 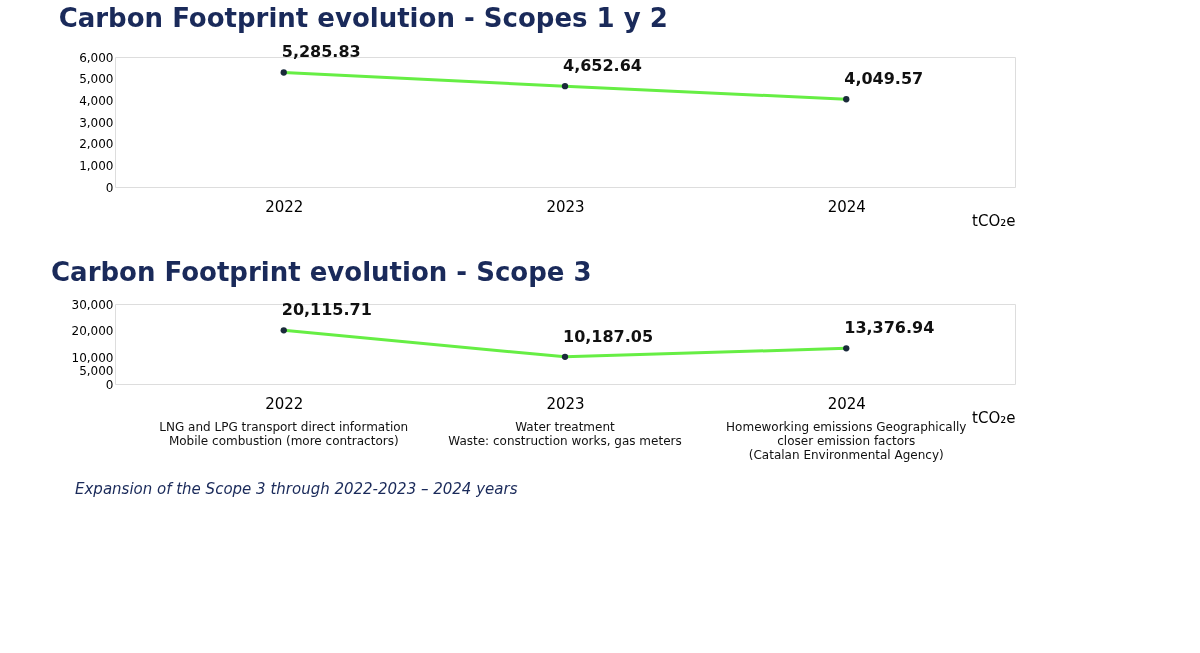 What do you see at coordinates (96, 165) in the screenshot?
I see `y-tick-label: 1,000` at bounding box center [96, 165].